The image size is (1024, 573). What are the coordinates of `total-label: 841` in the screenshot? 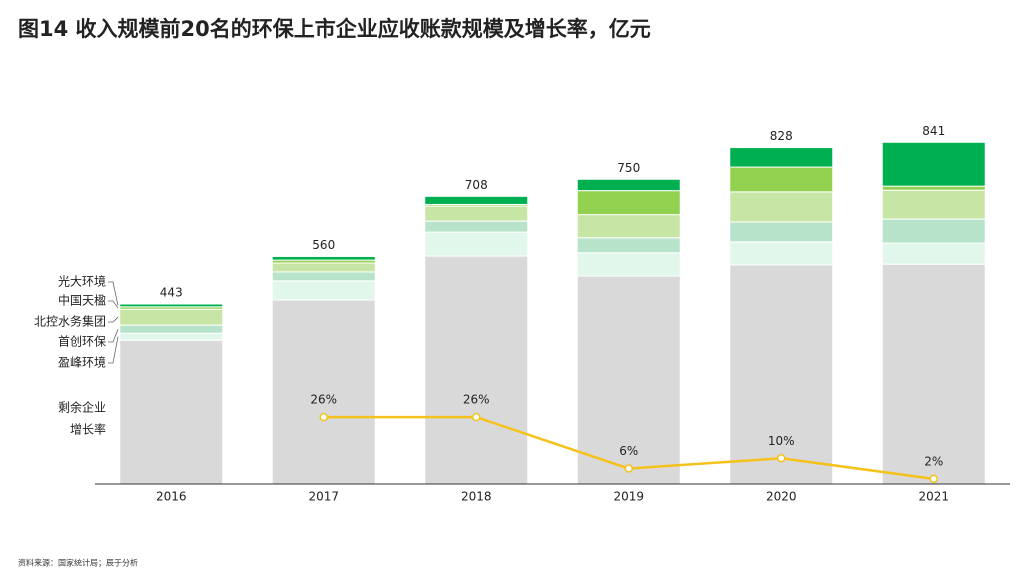 It's located at (933, 131).